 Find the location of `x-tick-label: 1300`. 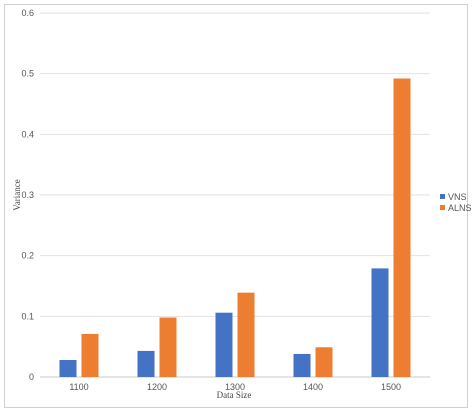

x-tick-label: 1300 is located at coordinates (235, 387).